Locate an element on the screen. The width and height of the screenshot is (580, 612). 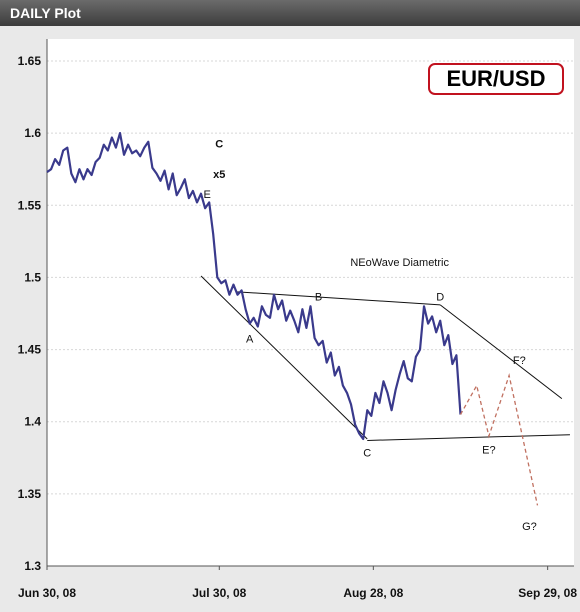
x-tick-label: Sep 29, 08 is located at coordinates (547, 593).